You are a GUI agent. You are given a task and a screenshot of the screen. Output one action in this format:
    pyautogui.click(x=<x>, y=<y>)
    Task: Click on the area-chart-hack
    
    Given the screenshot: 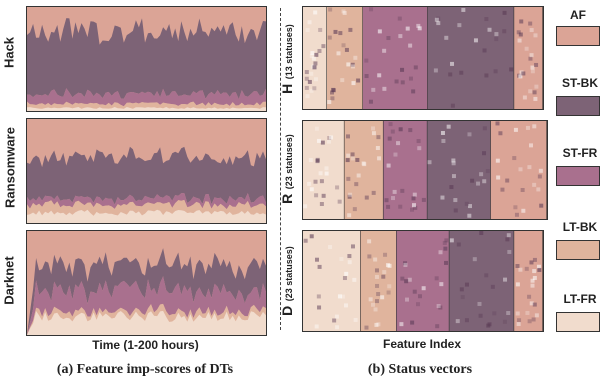 What is the action you would take?
    pyautogui.click(x=146, y=59)
    